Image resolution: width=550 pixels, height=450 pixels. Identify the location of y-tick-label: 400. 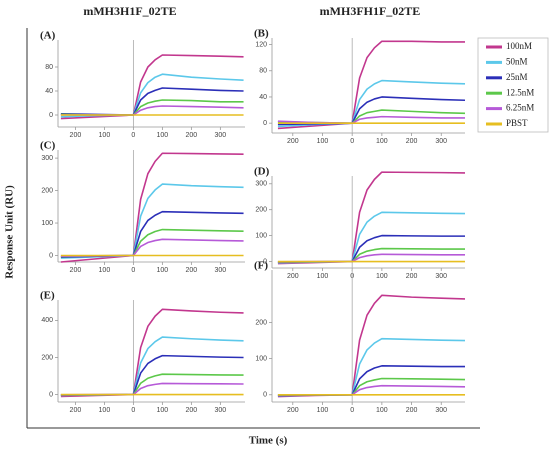
(47, 320).